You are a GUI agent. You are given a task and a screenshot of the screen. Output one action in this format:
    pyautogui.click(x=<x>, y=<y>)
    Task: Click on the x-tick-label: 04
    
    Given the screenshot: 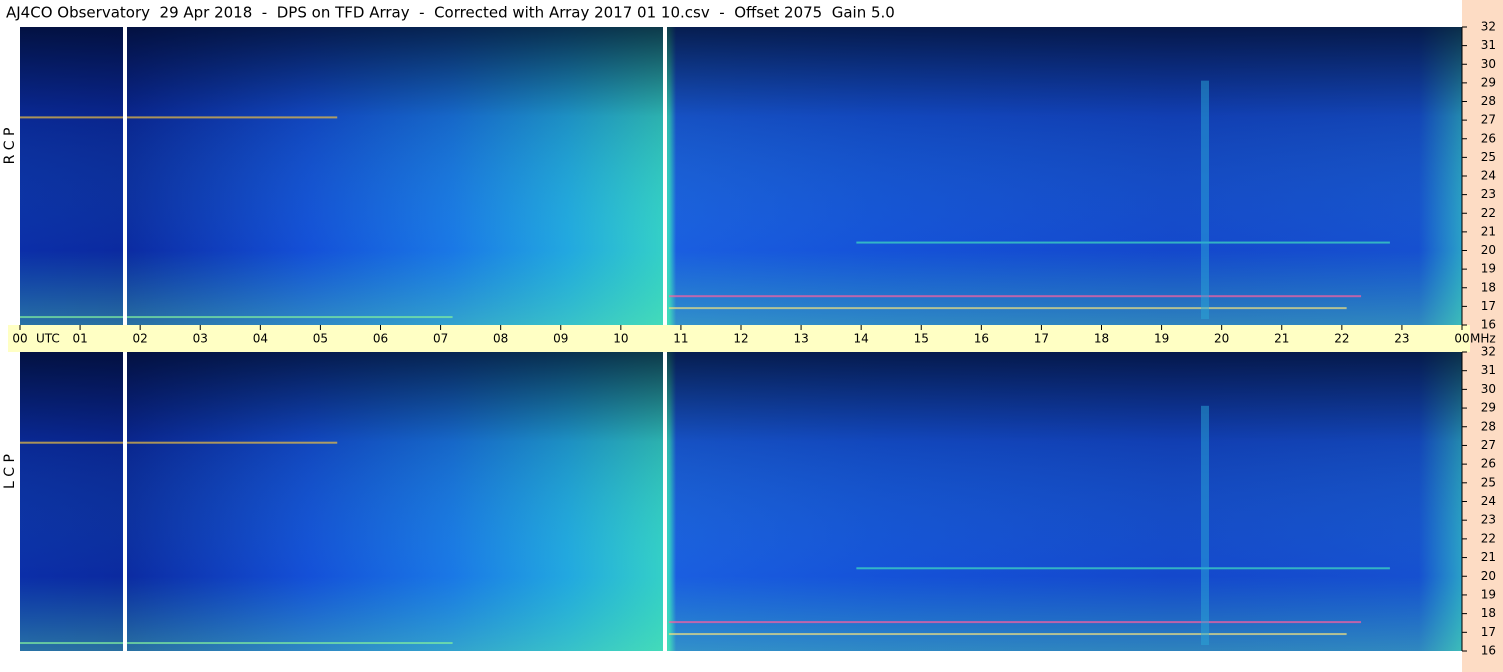 What is the action you would take?
    pyautogui.click(x=260, y=339)
    